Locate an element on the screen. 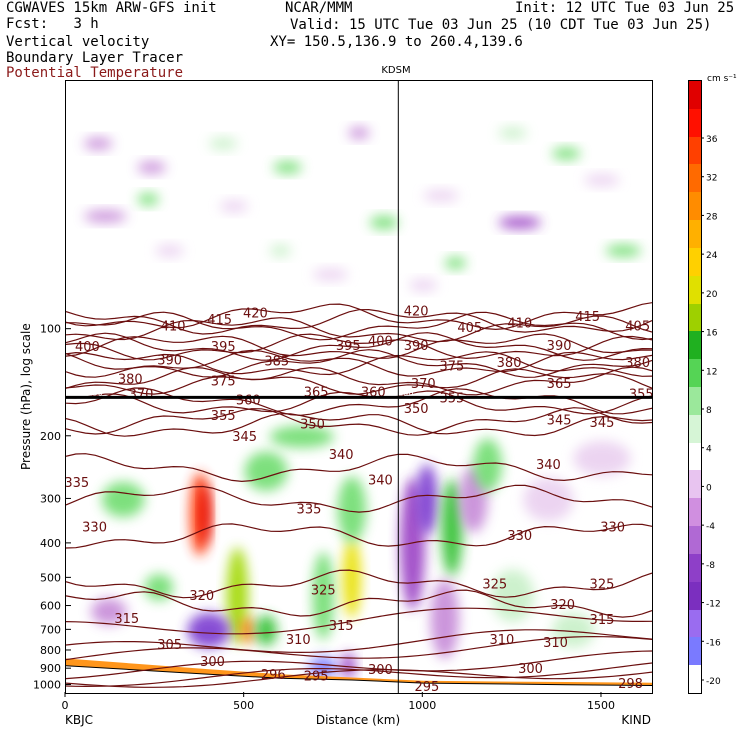 The height and width of the screenshot is (740, 740). contour-label: 380 is located at coordinates (637, 363).